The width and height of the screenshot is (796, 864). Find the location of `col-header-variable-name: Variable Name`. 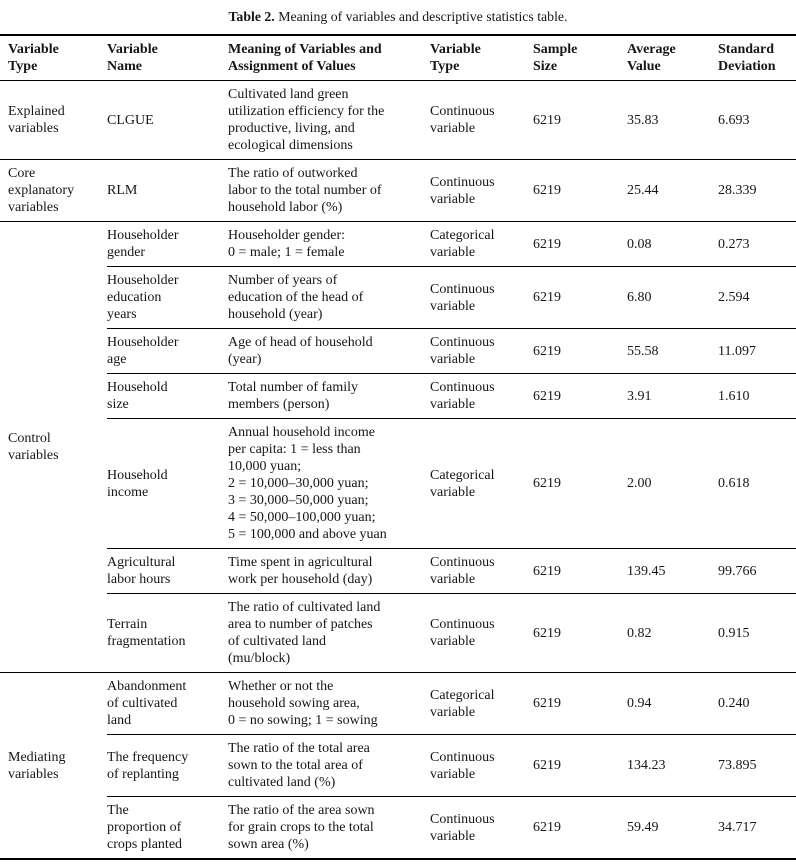

col-header-variable-name: Variable Name is located at coordinates (167, 57).